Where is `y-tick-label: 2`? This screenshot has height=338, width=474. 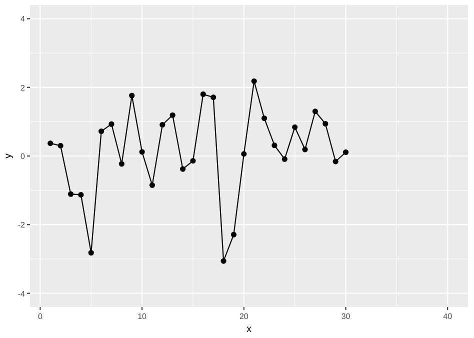
y-tick-label: 2 is located at coordinates (23, 87).